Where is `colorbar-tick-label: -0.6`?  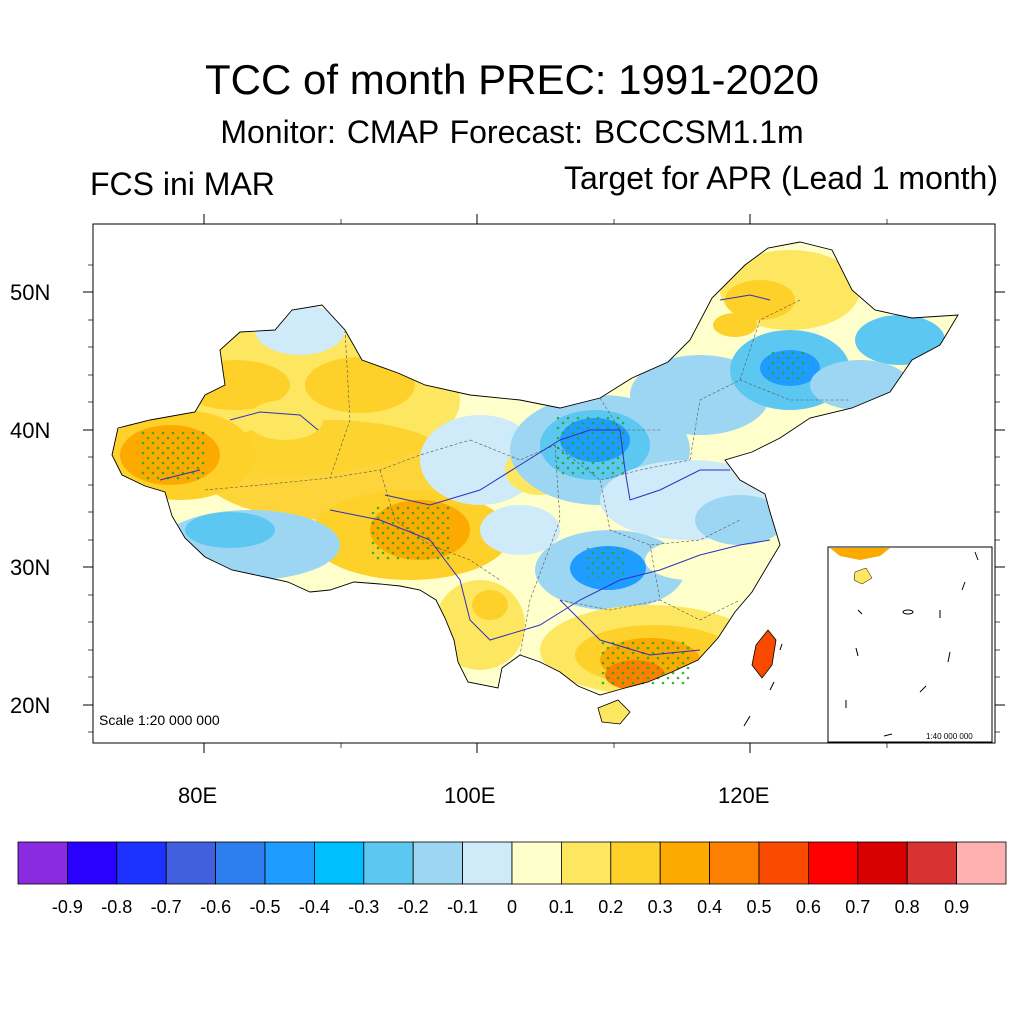
colorbar-tick-label: -0.6 is located at coordinates (216, 907).